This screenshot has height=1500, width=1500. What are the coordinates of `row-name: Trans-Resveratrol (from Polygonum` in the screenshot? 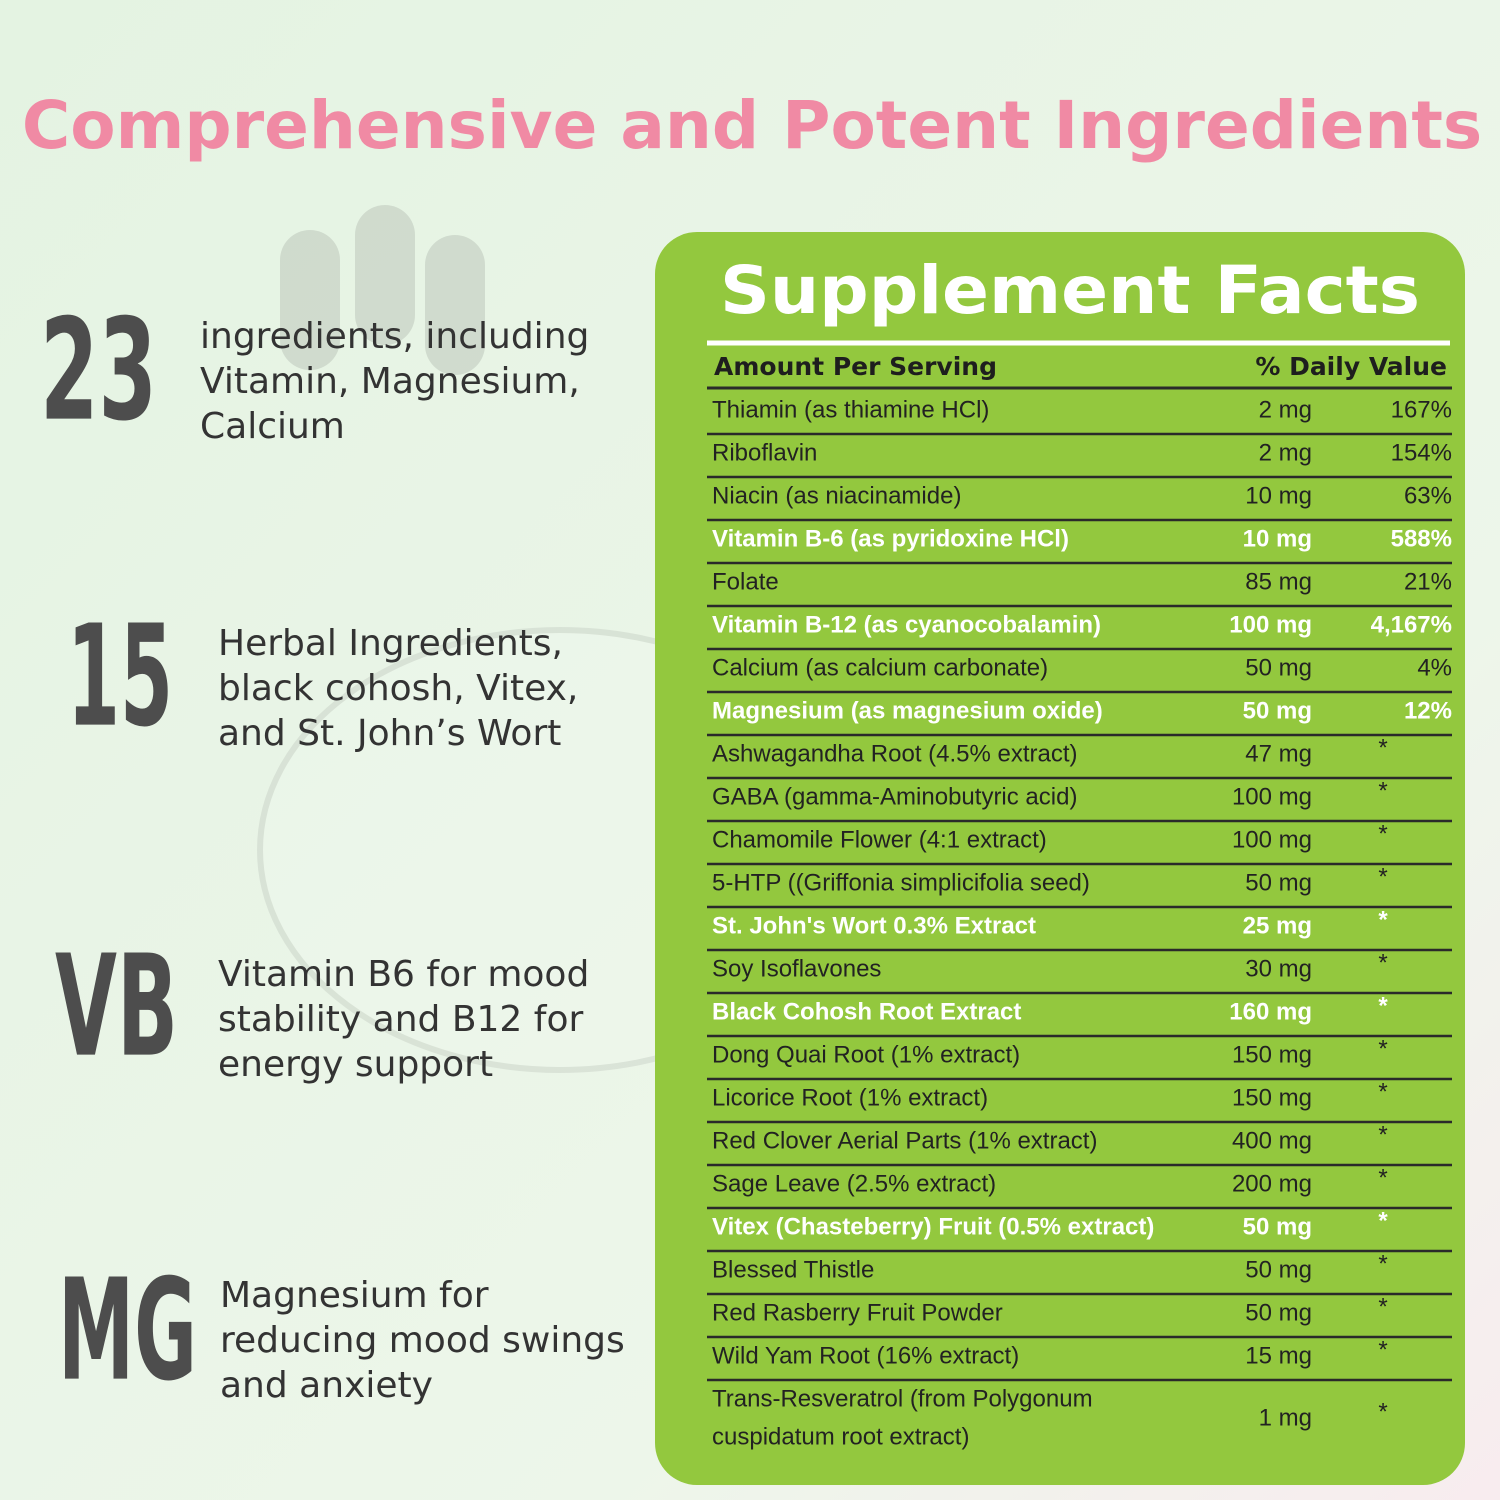 It's located at (902, 1398).